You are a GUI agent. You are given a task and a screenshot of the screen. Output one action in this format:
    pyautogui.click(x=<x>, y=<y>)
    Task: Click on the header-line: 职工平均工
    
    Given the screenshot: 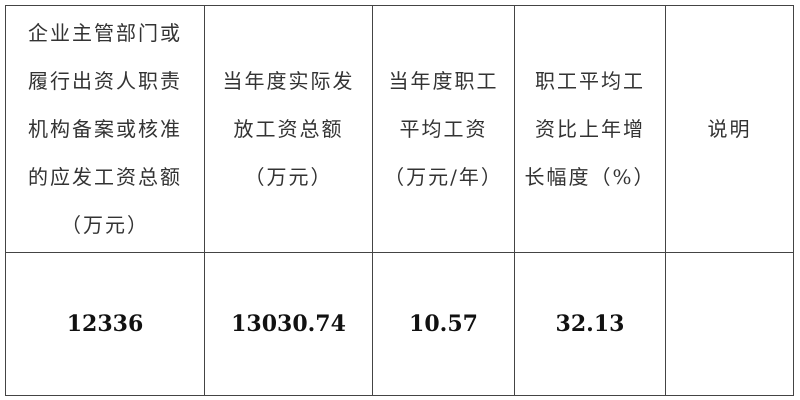 What is the action you would take?
    pyautogui.click(x=590, y=81)
    